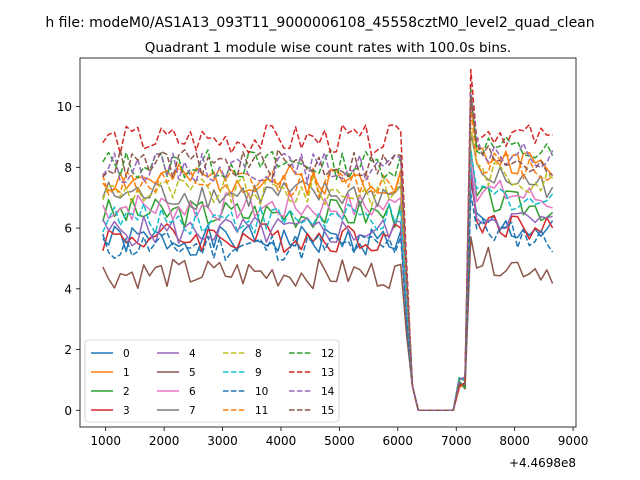 The width and height of the screenshot is (640, 480). What do you see at coordinates (327, 411) in the screenshot?
I see `legend-label-15: 15` at bounding box center [327, 411].